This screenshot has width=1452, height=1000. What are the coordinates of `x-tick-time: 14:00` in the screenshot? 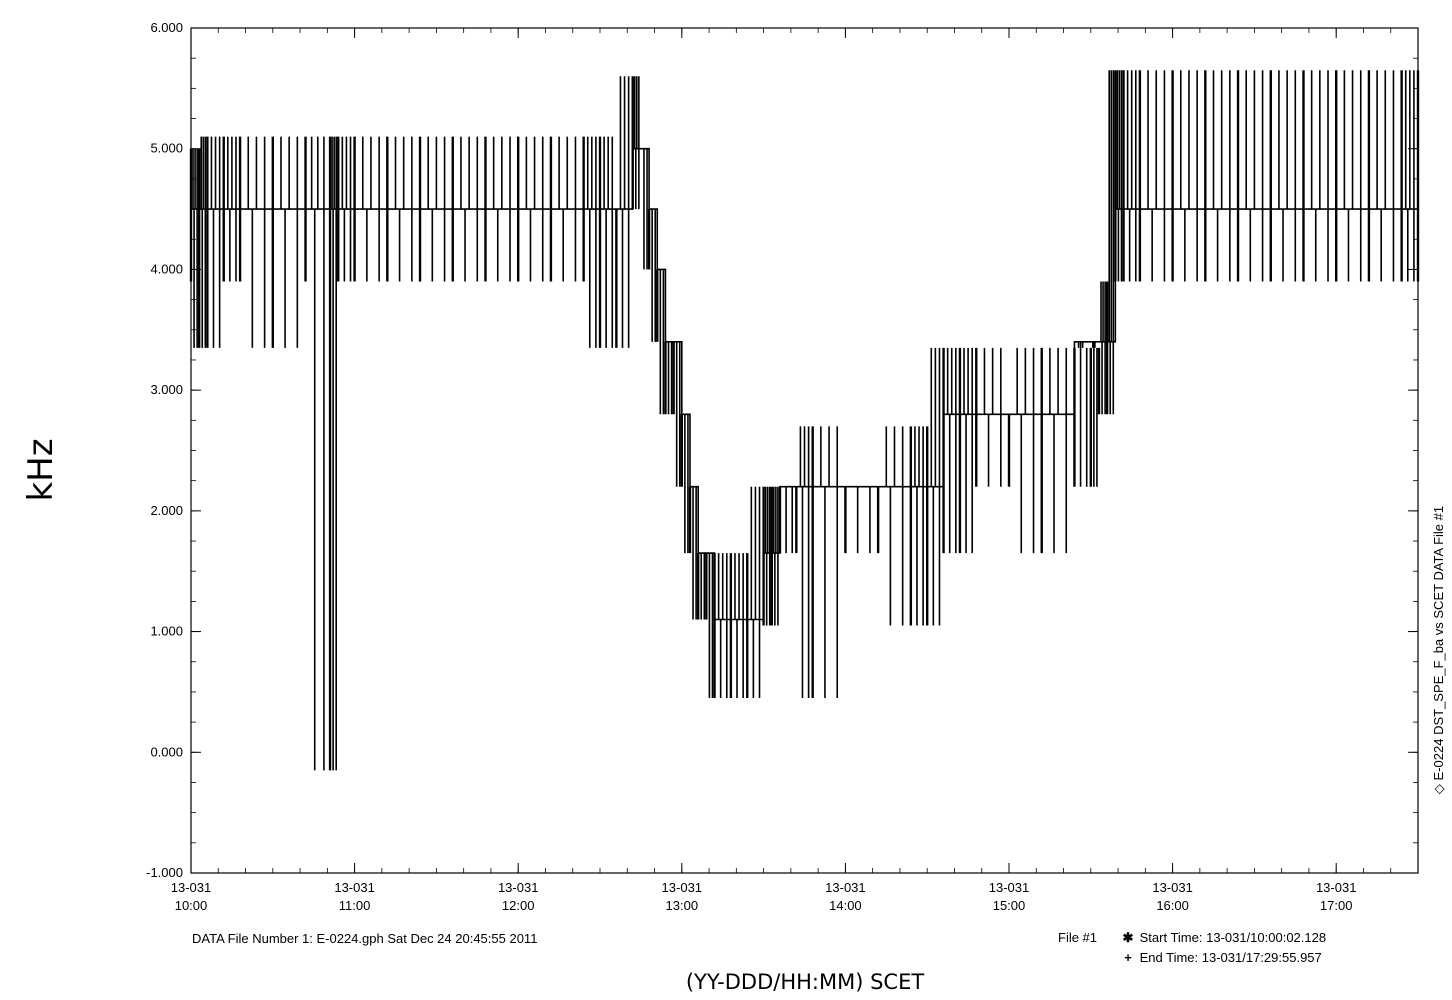 It's located at (845, 905).